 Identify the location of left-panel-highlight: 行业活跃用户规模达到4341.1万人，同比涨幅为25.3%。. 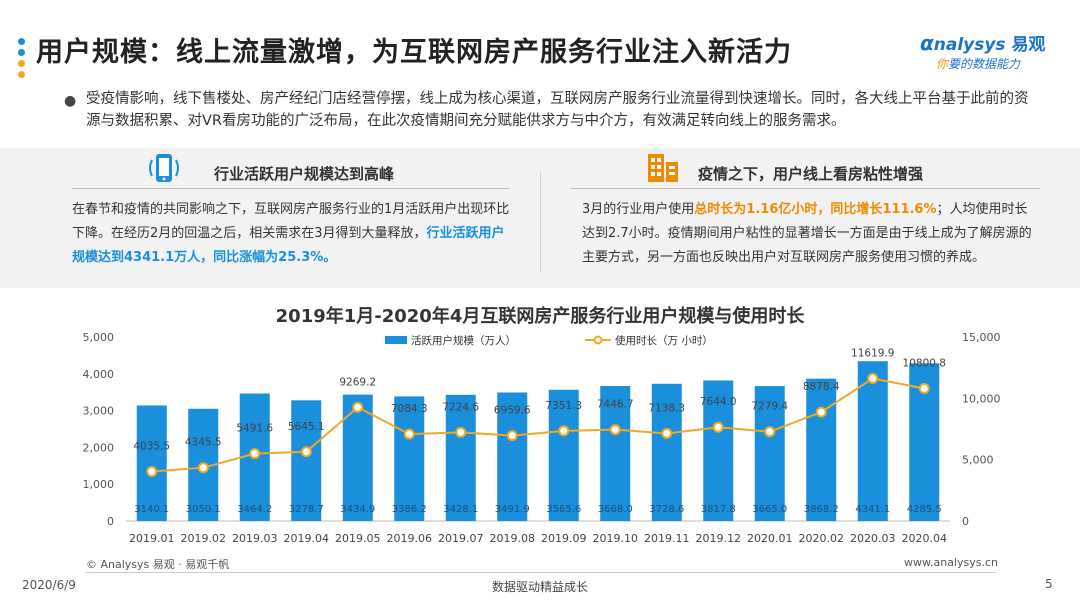
(288, 245).